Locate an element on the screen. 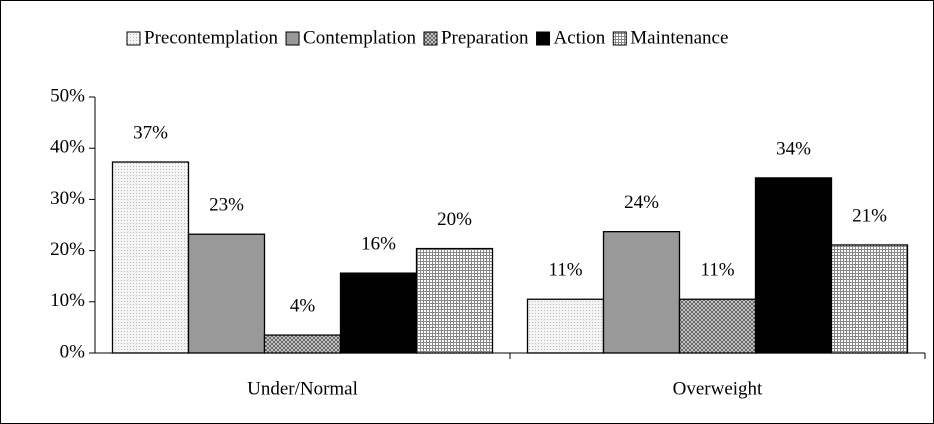 Image resolution: width=934 pixels, height=424 pixels. data-label: 34% is located at coordinates (793, 148).